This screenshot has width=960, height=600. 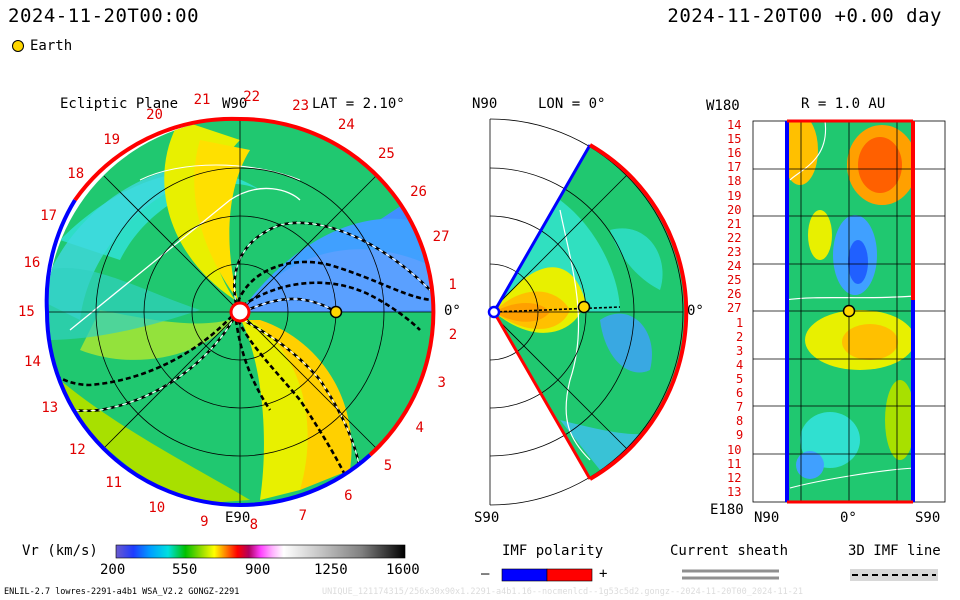 What do you see at coordinates (734, 153) in the screenshot?
I see `radial-y-label-16: 16` at bounding box center [734, 153].